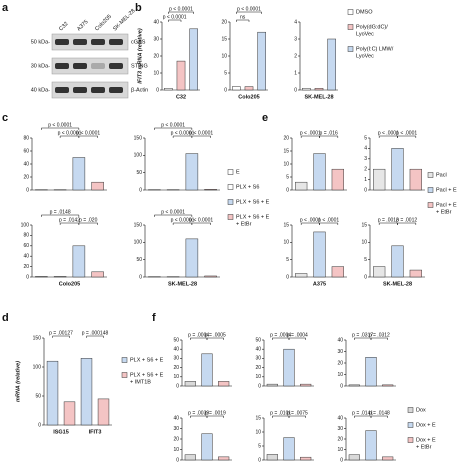  Describe the element at coordinates (147, 375) in the screenshot. I see `legend-label: PLX + S6 + E` at that location.